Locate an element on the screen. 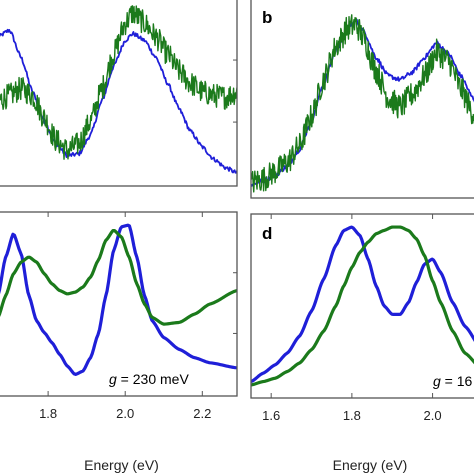  coupling-annotation: g = 16 is located at coordinates (453, 381).